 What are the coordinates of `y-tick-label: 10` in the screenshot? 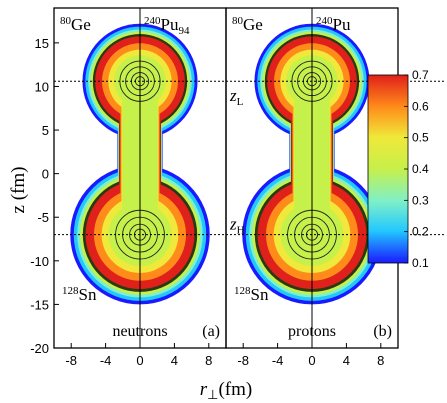 It's located at (42, 86).